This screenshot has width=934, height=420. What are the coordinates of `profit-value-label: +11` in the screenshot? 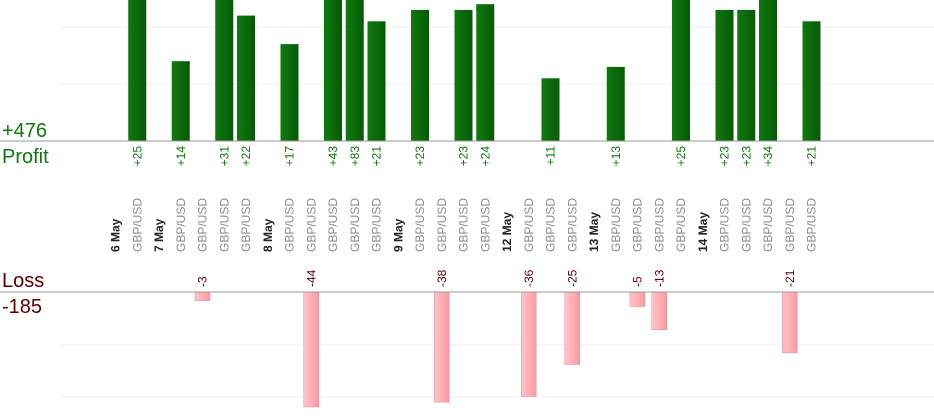 It's located at (551, 156).